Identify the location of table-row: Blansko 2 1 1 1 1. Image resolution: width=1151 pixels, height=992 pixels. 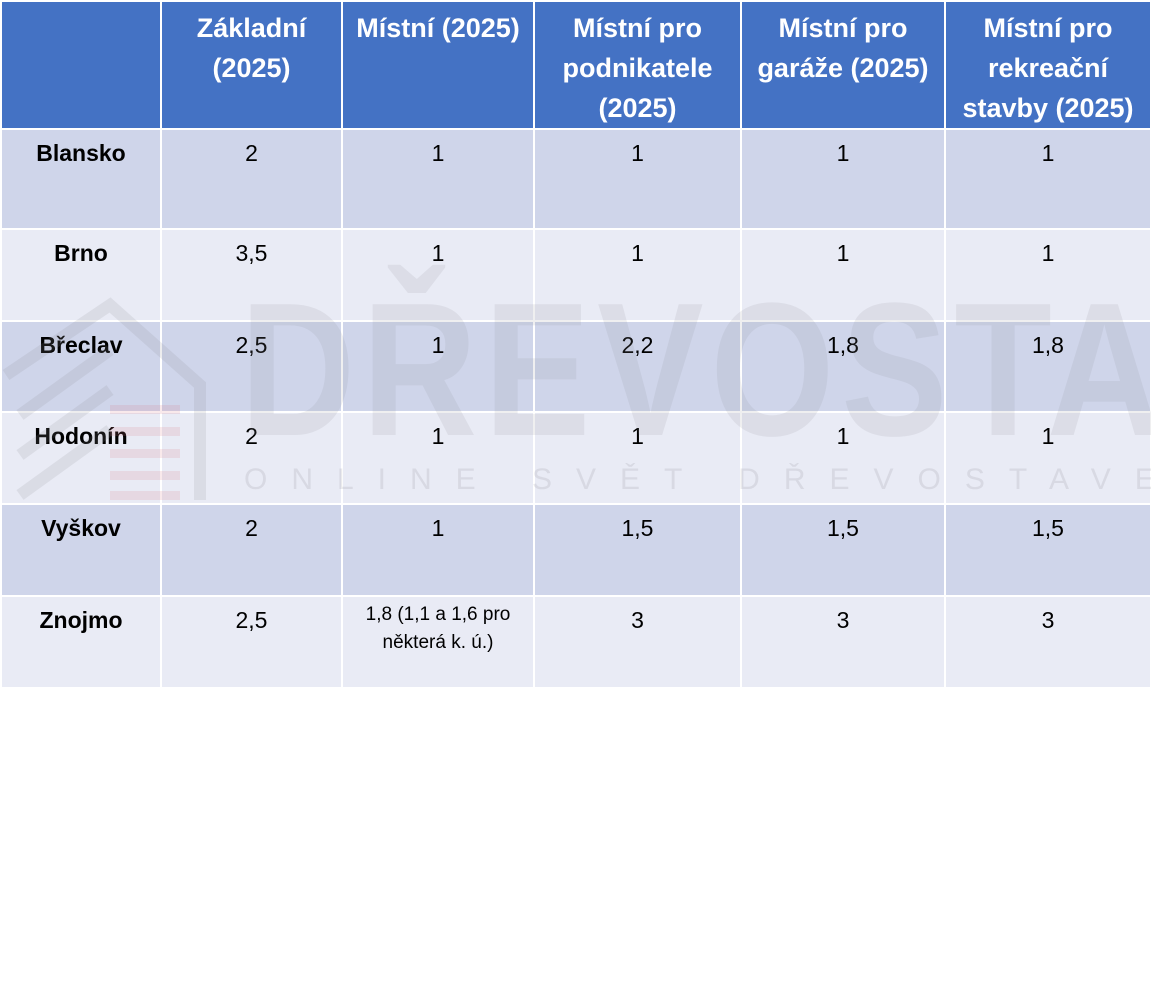
(575, 179).